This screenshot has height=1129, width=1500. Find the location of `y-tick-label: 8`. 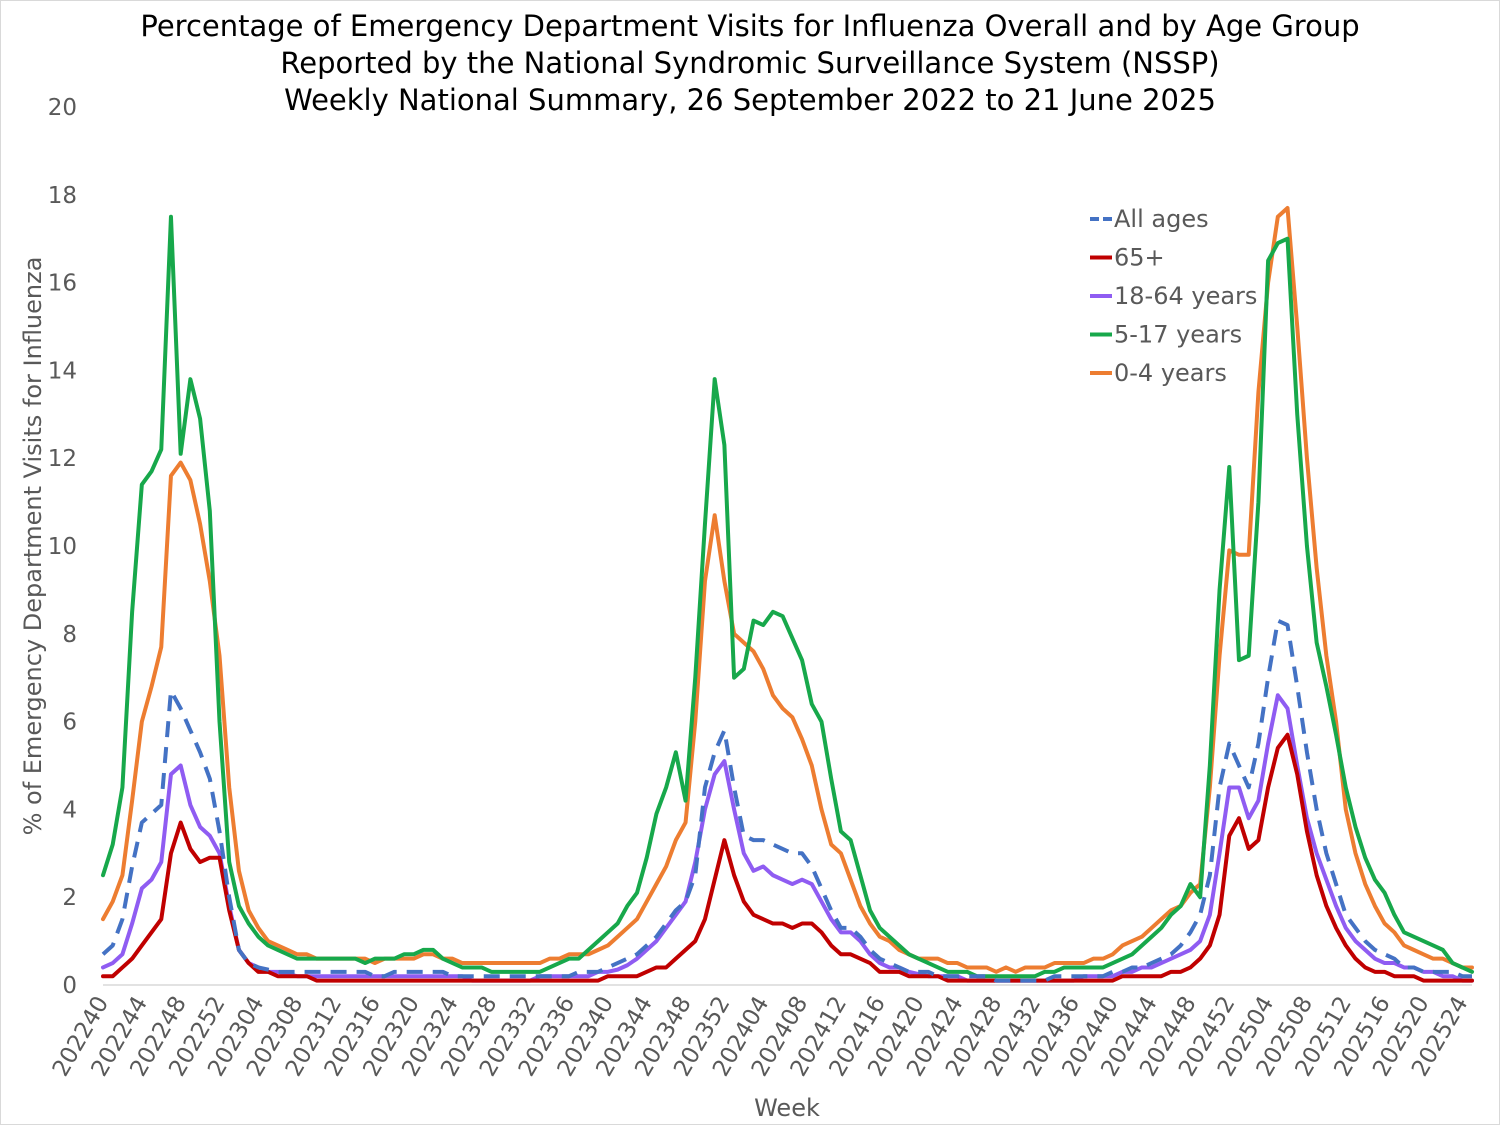

y-tick-label: 8 is located at coordinates (69, 635).